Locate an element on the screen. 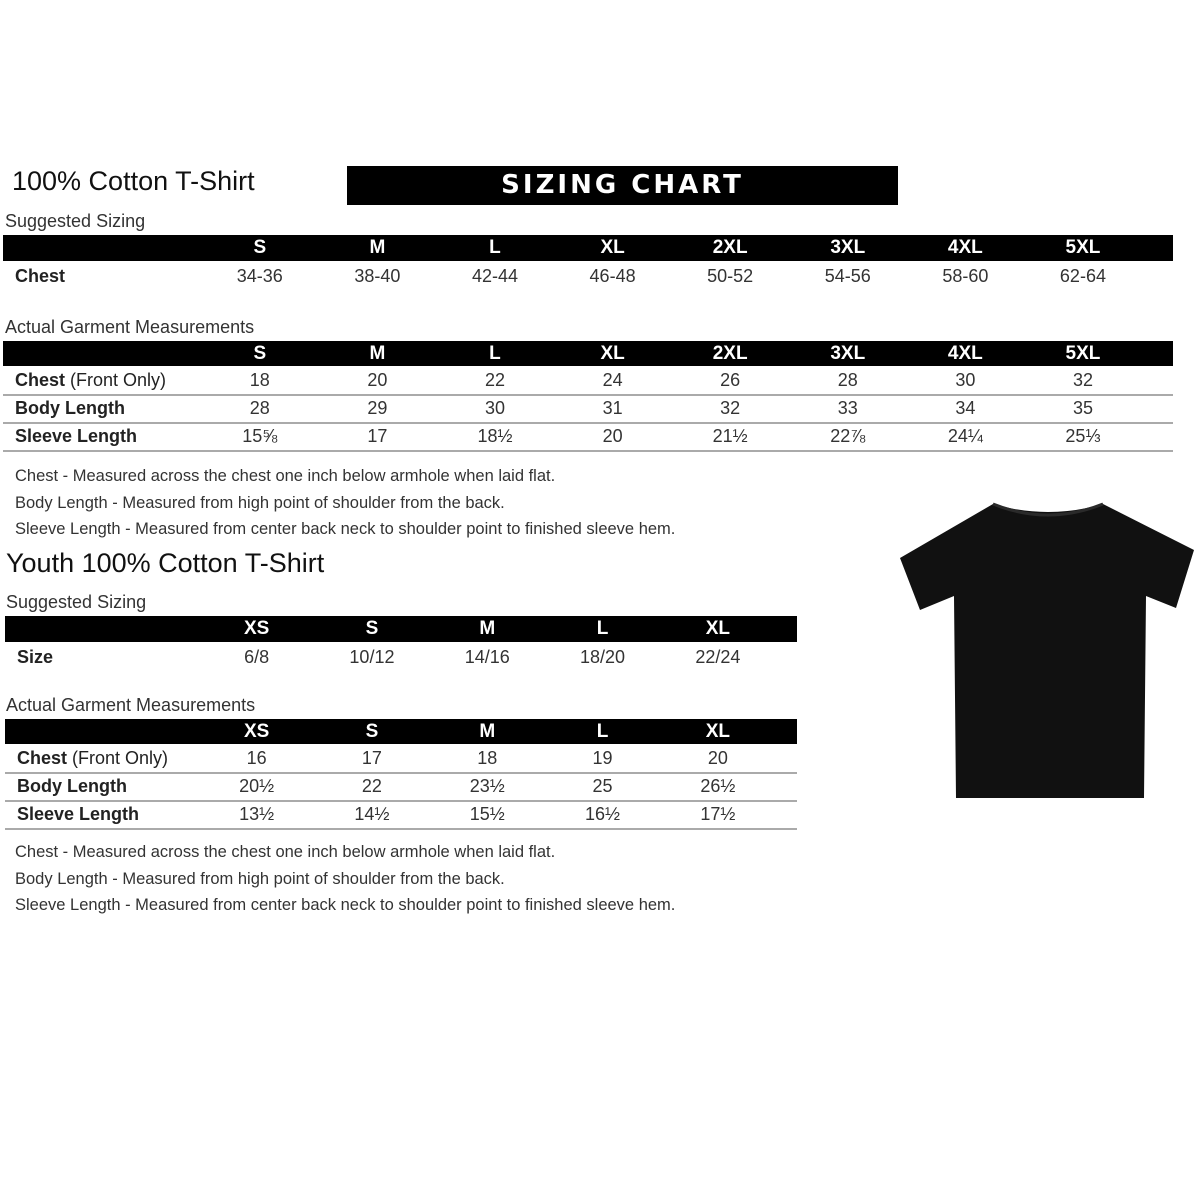 The image size is (1200, 1200). youth-actual-label: Actual Garment Measurements is located at coordinates (131, 705).